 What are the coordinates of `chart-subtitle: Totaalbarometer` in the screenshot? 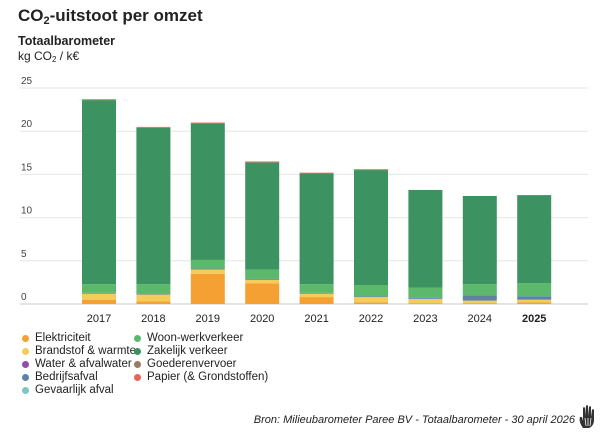 It's located at (67, 41).